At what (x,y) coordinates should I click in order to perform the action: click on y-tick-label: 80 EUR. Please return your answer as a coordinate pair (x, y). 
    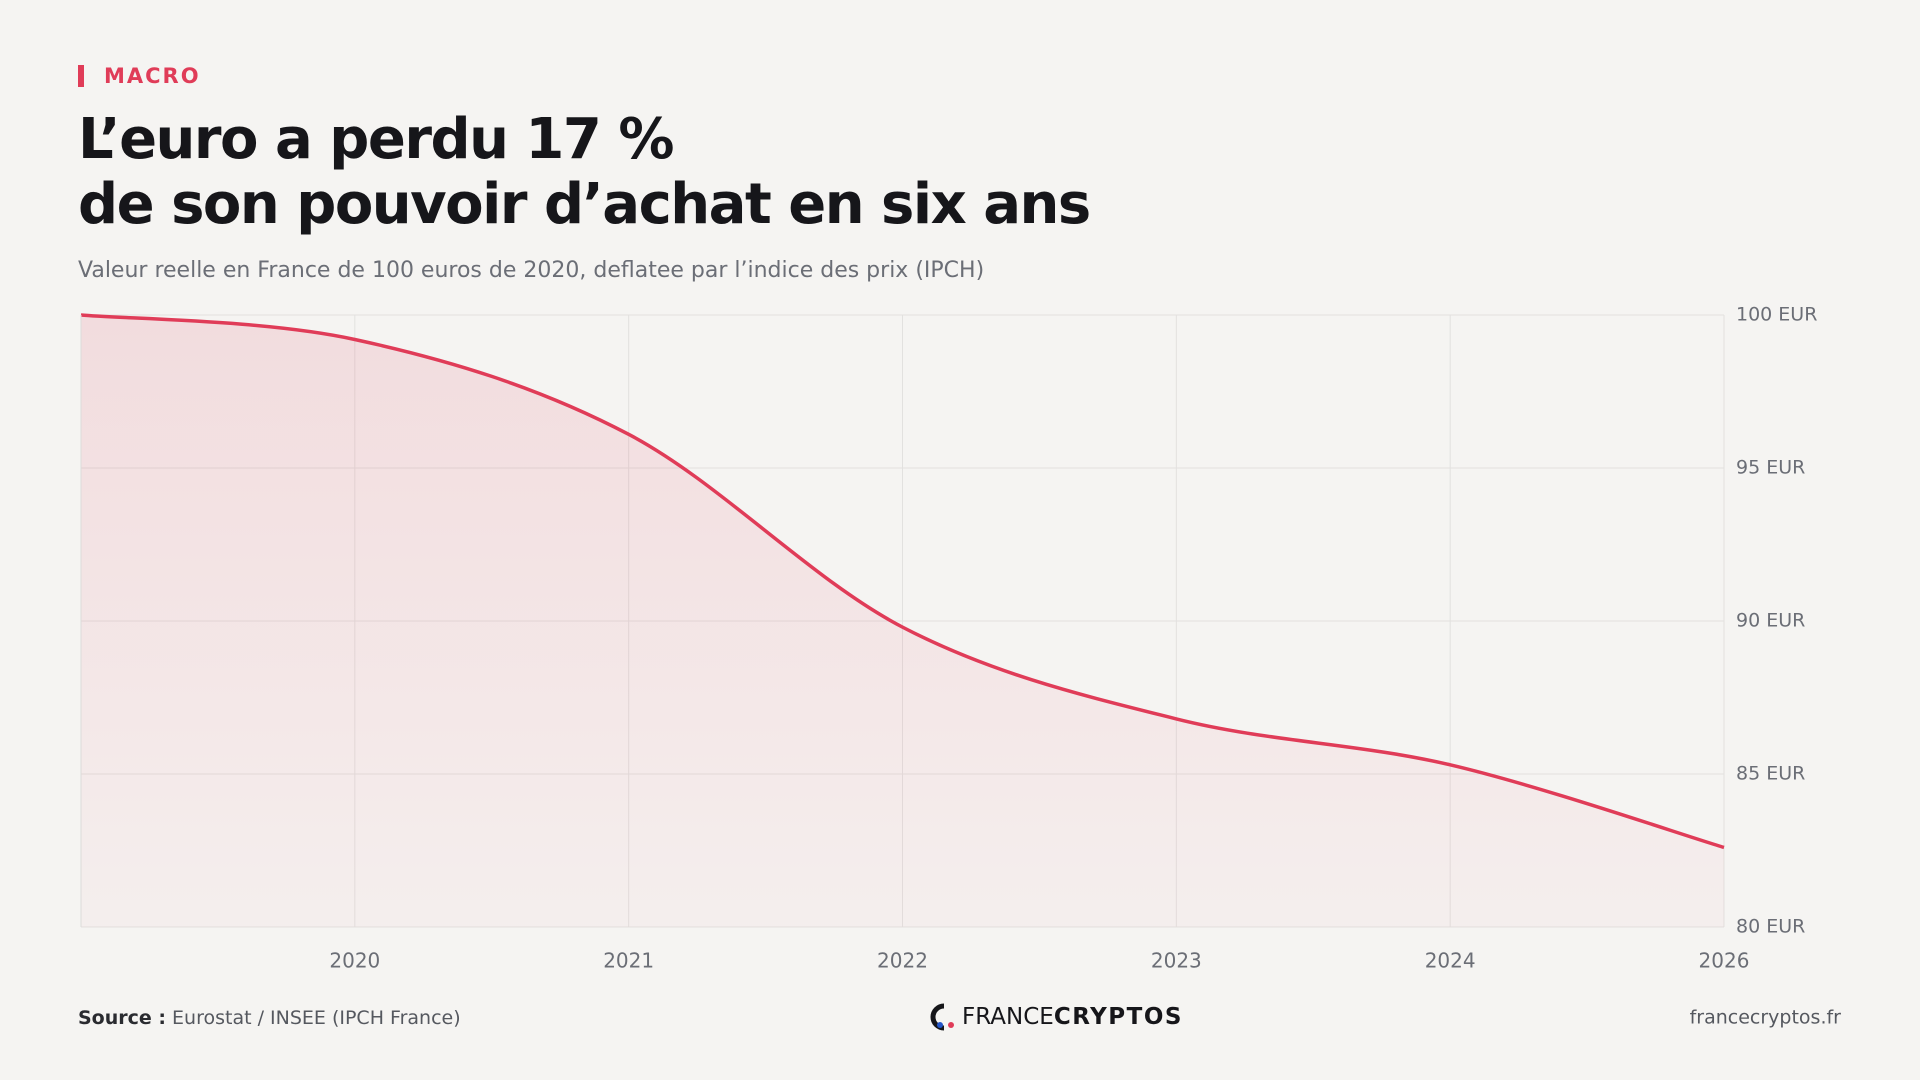
    Looking at the image, I should click on (1770, 927).